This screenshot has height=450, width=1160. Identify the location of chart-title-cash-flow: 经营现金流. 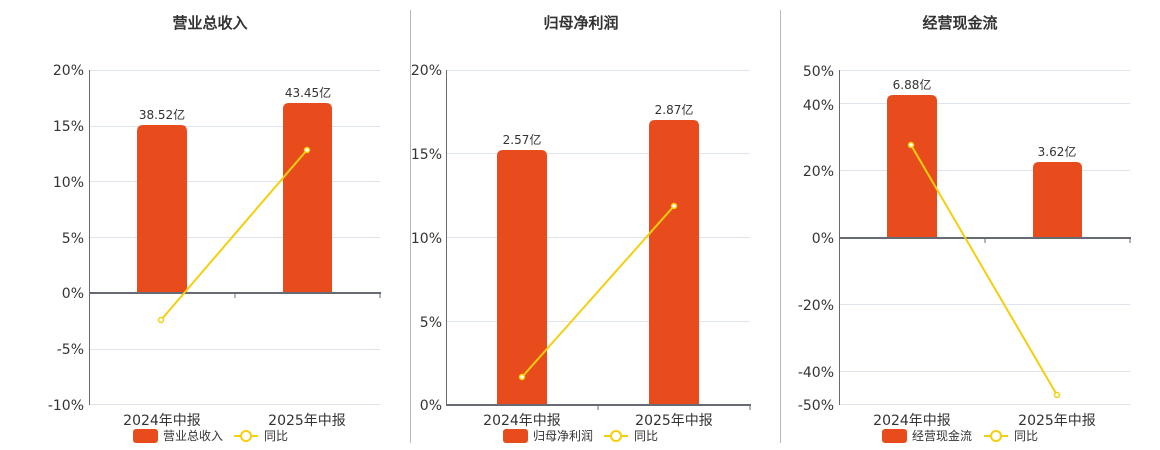
(960, 23).